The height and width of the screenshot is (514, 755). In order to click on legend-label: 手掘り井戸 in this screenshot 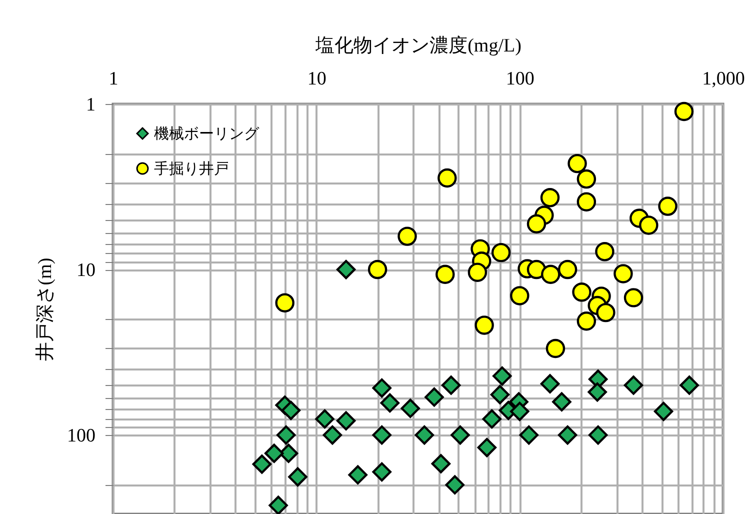, I will do `click(191, 169)`.